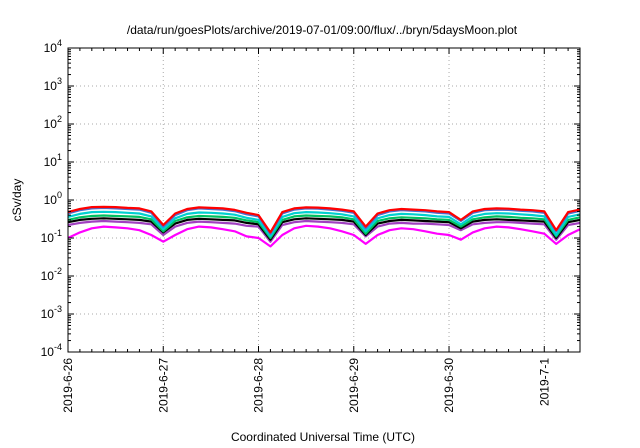 This screenshot has height=448, width=640. Describe the element at coordinates (323, 437) in the screenshot. I see `x-axis-label: Coordinated Universal Time (UTC)` at that location.